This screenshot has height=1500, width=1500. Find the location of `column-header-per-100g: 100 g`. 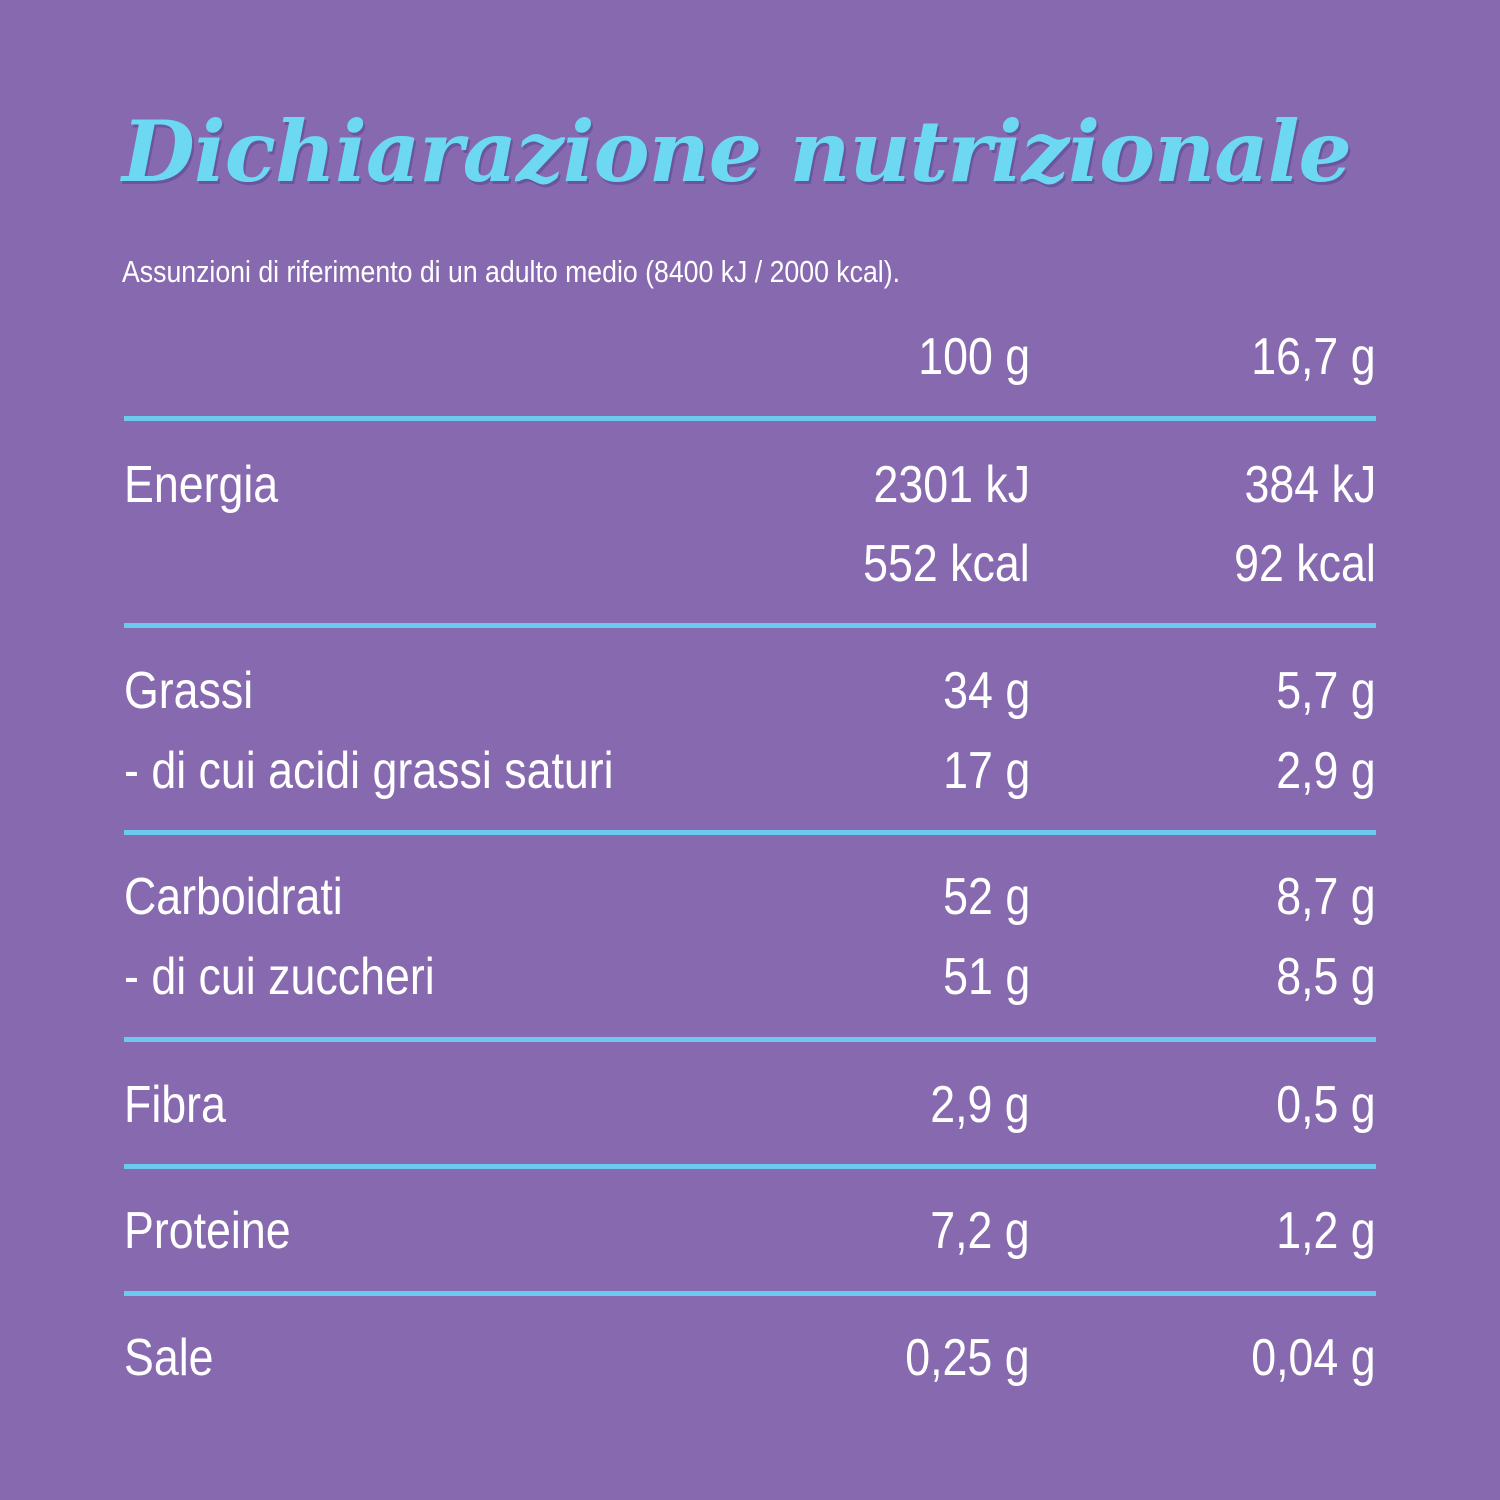

column-header-per-100g: 100 g is located at coordinates (974, 357).